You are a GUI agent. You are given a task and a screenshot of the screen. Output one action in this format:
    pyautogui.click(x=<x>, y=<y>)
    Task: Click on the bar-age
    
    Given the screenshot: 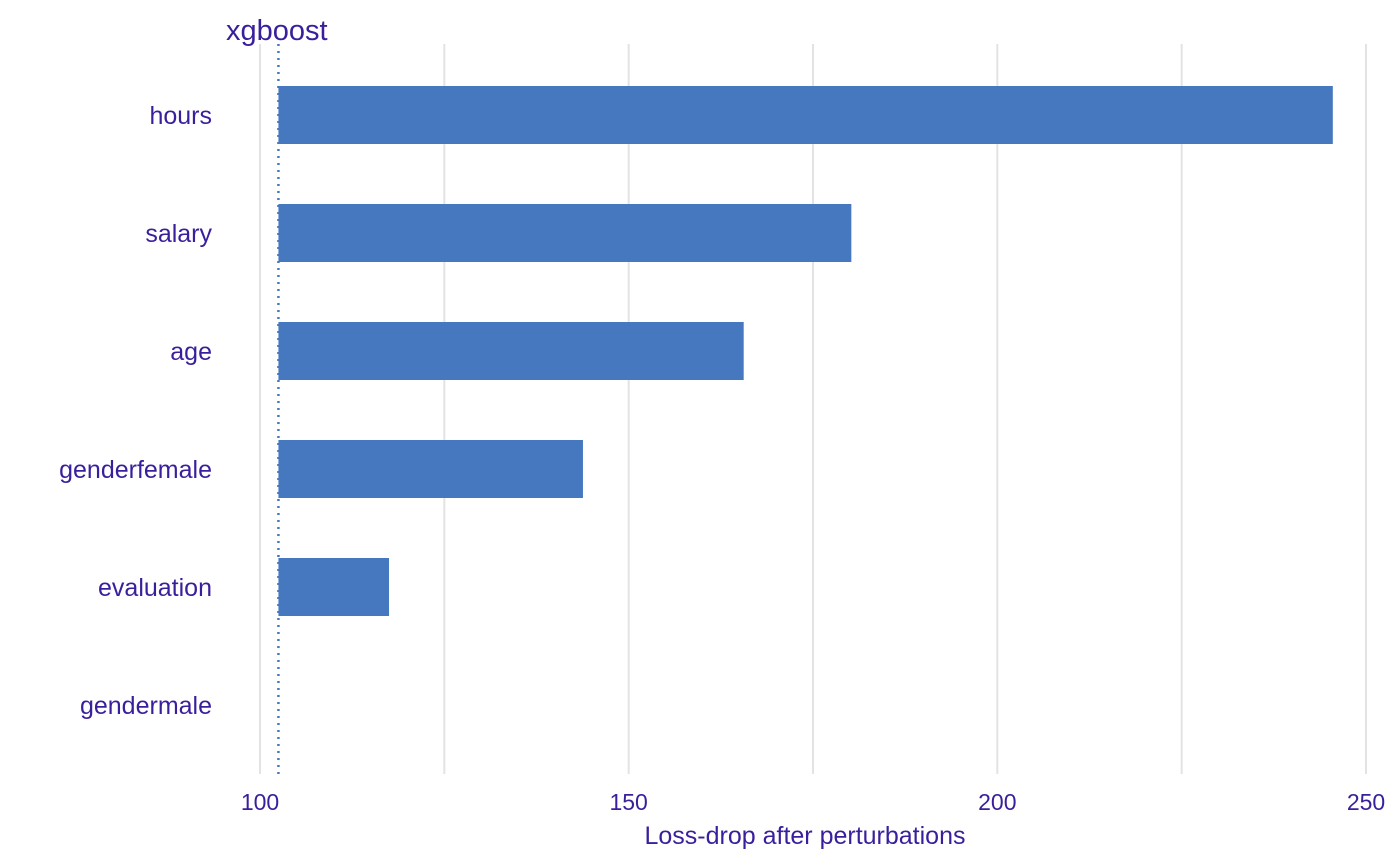 What is the action you would take?
    pyautogui.click(x=511, y=351)
    